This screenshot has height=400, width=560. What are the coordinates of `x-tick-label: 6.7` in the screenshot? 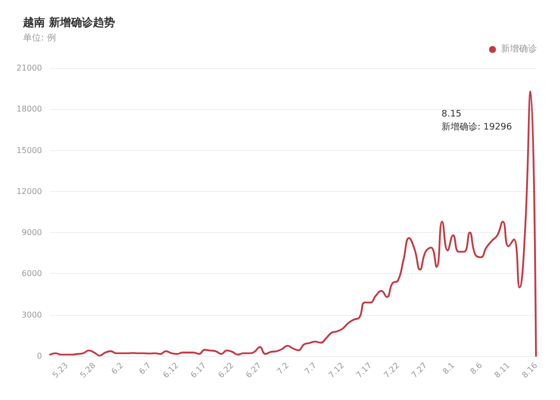 It's located at (145, 368).